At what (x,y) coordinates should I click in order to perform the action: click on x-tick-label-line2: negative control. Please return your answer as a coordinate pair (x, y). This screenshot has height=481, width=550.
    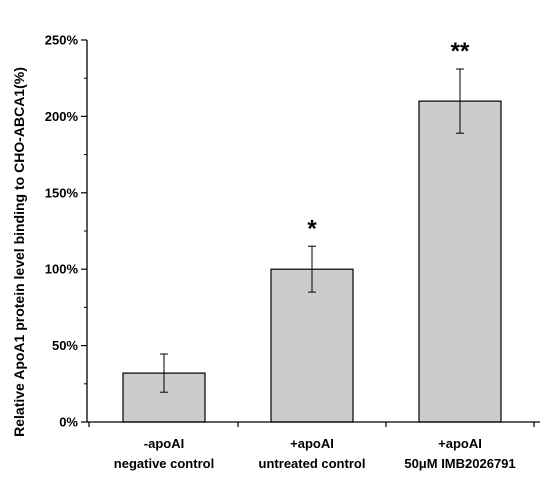
    Looking at the image, I should click on (164, 463).